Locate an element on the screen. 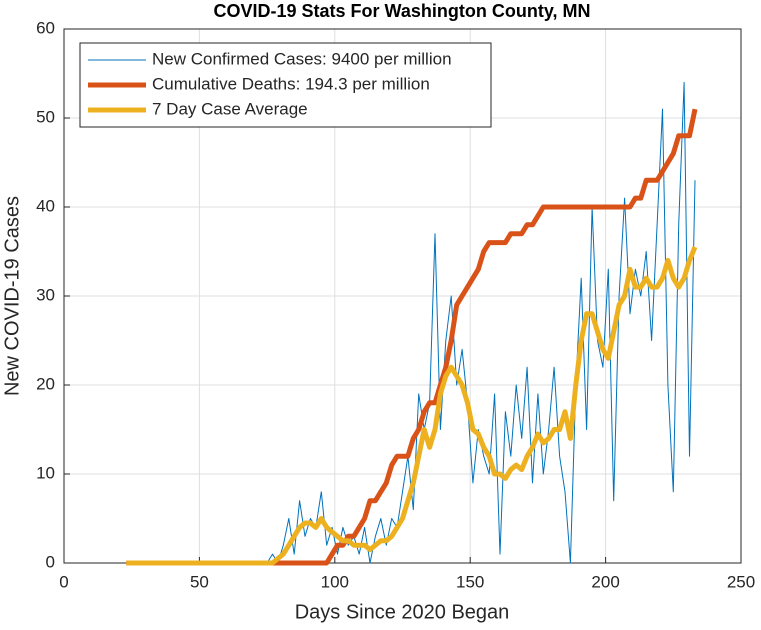 This screenshot has width=761, height=630. y-tick-label: 50 is located at coordinates (45, 116).